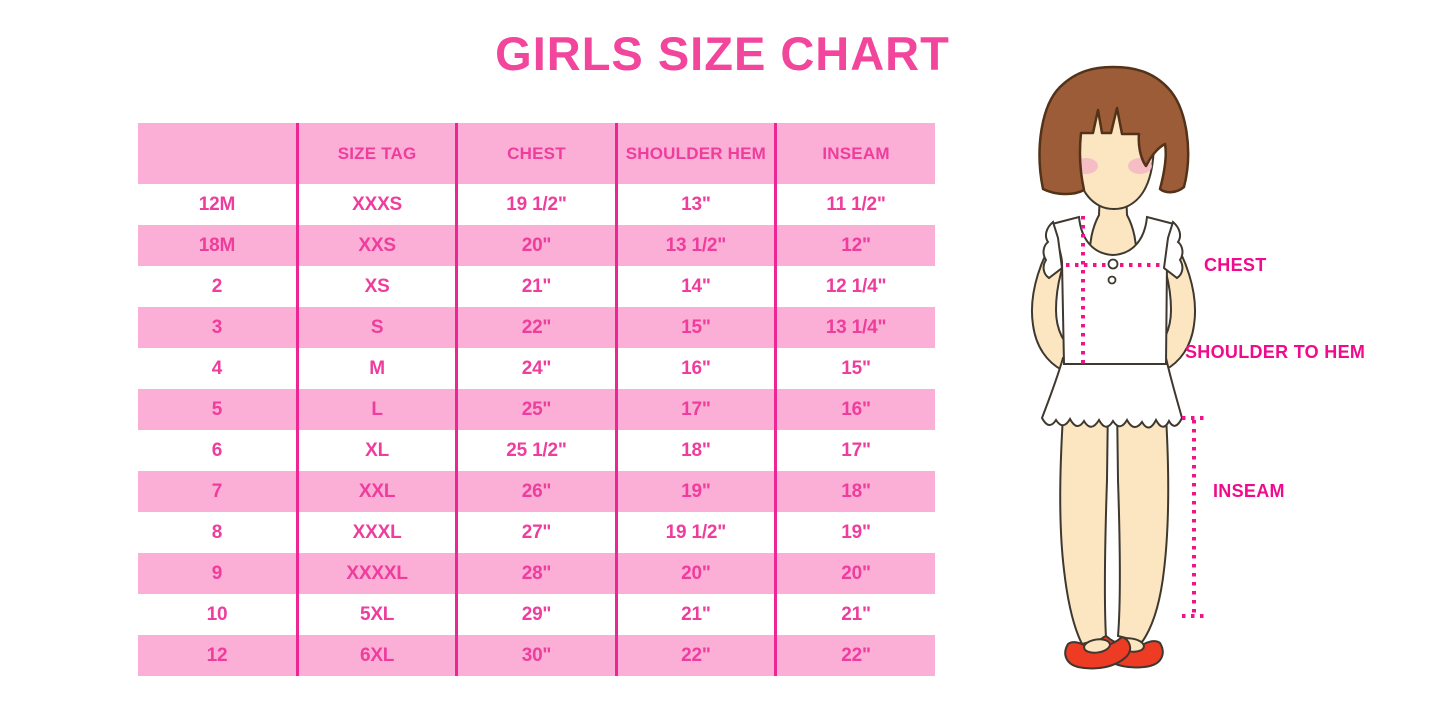 The image size is (1445, 723). Describe the element at coordinates (1275, 352) in the screenshot. I see `shoulder-to-hem-label: SHOULDER TO HEM` at that location.